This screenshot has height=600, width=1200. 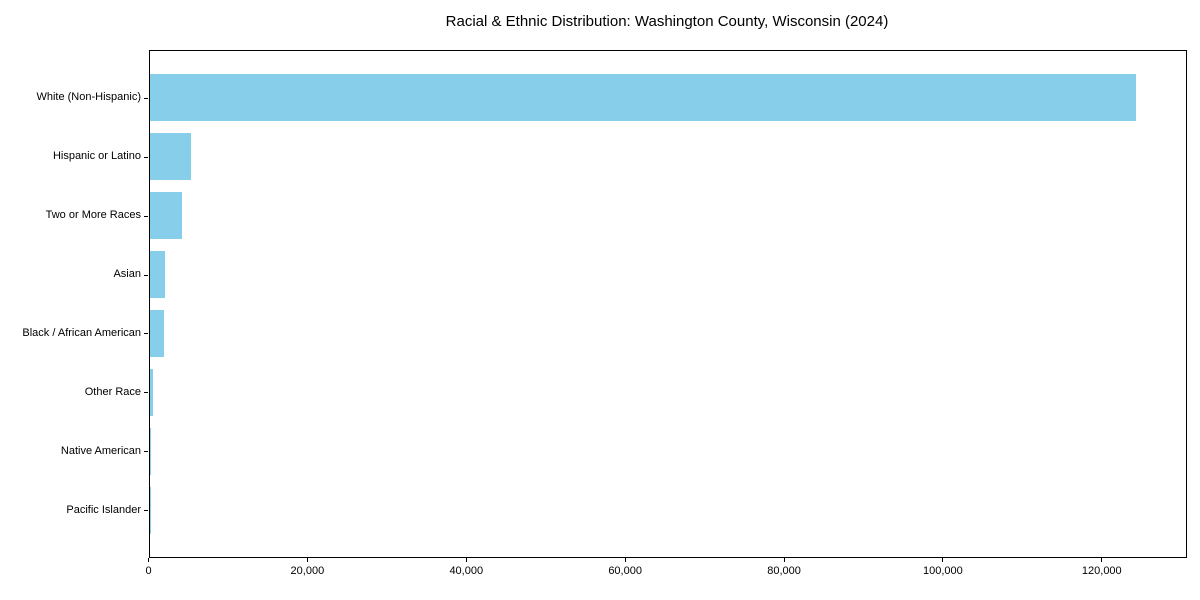 I want to click on bar-asian, so click(x=157, y=274).